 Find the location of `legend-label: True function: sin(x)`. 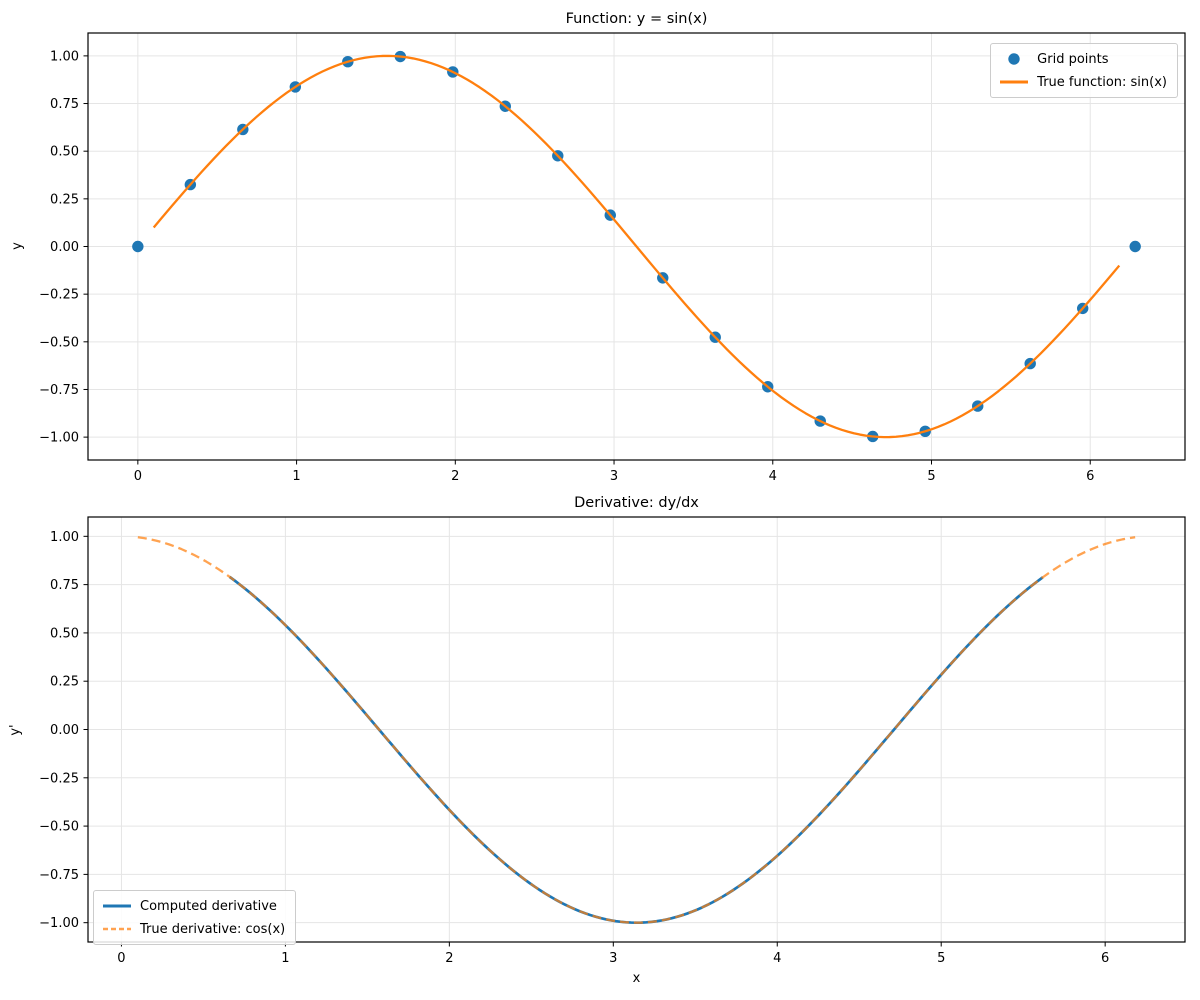

legend-label: True function: sin(x) is located at coordinates (1102, 82).